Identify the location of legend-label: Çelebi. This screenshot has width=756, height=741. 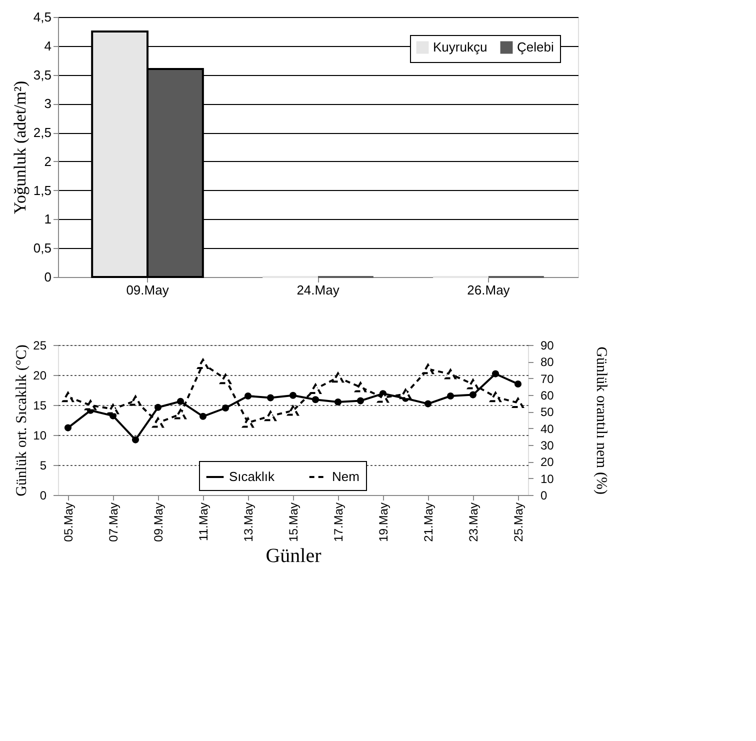
(535, 47).